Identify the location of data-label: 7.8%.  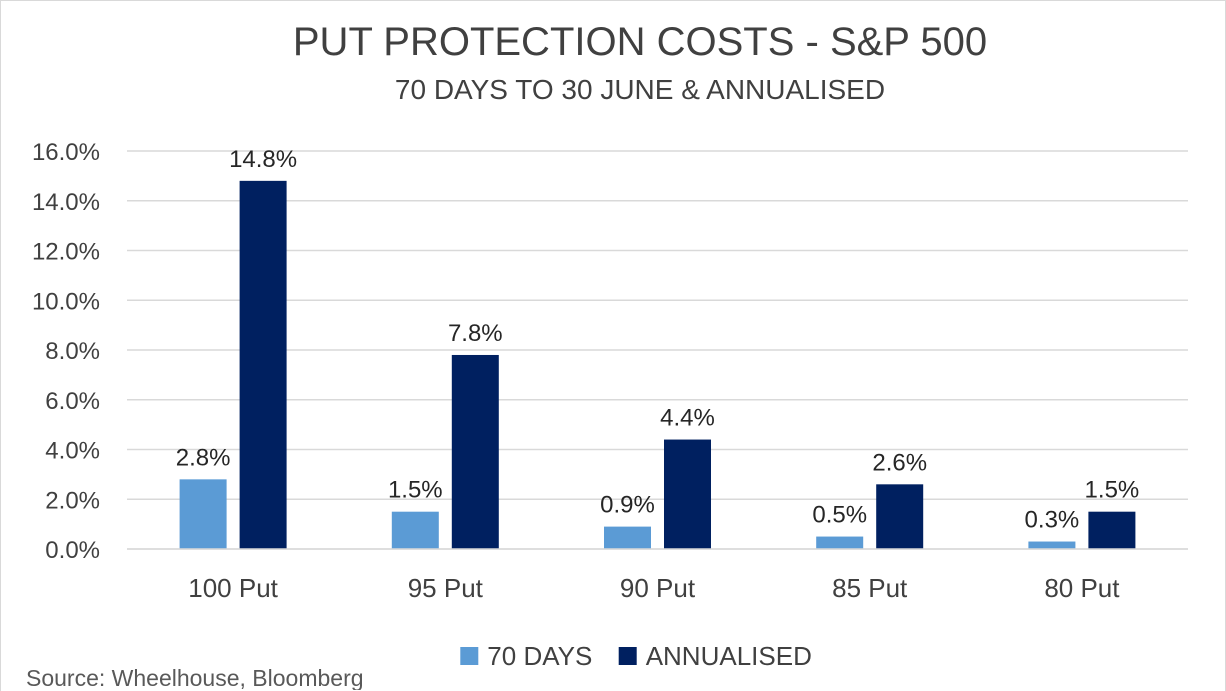
(475, 333).